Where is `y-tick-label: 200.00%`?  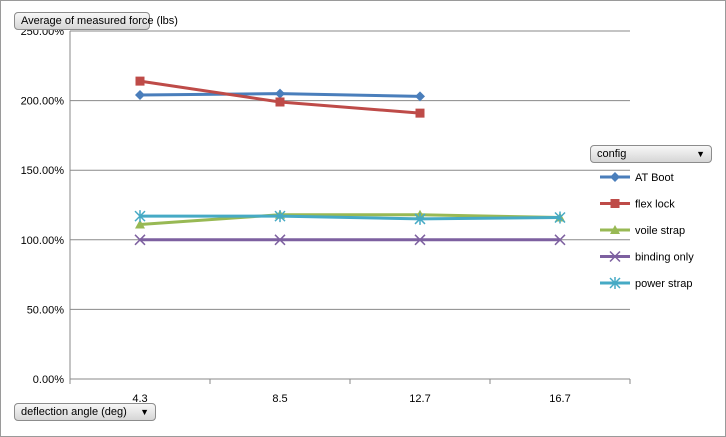 y-tick-label: 200.00% is located at coordinates (43, 102).